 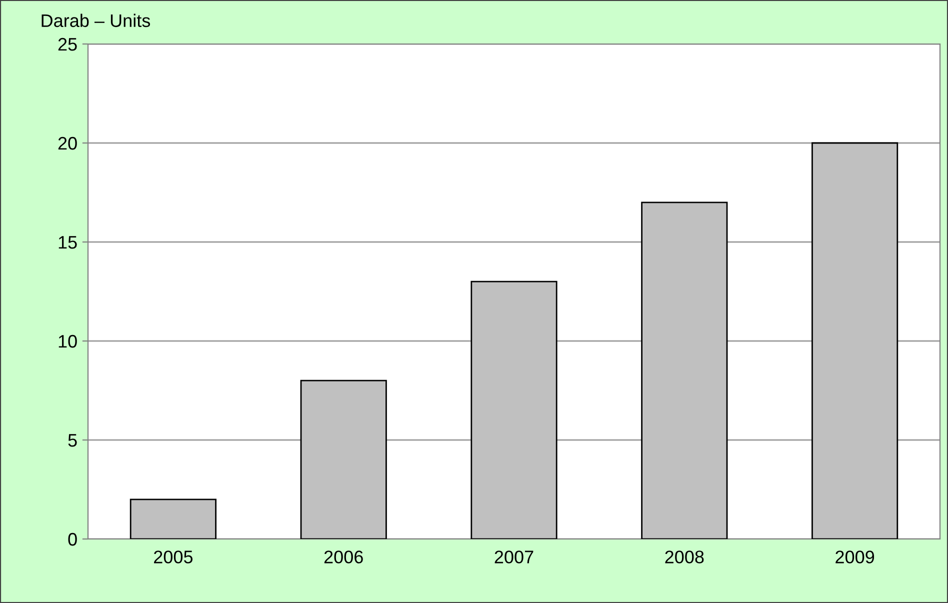 What do you see at coordinates (514, 557) in the screenshot?
I see `x-tick-label: 2007` at bounding box center [514, 557].